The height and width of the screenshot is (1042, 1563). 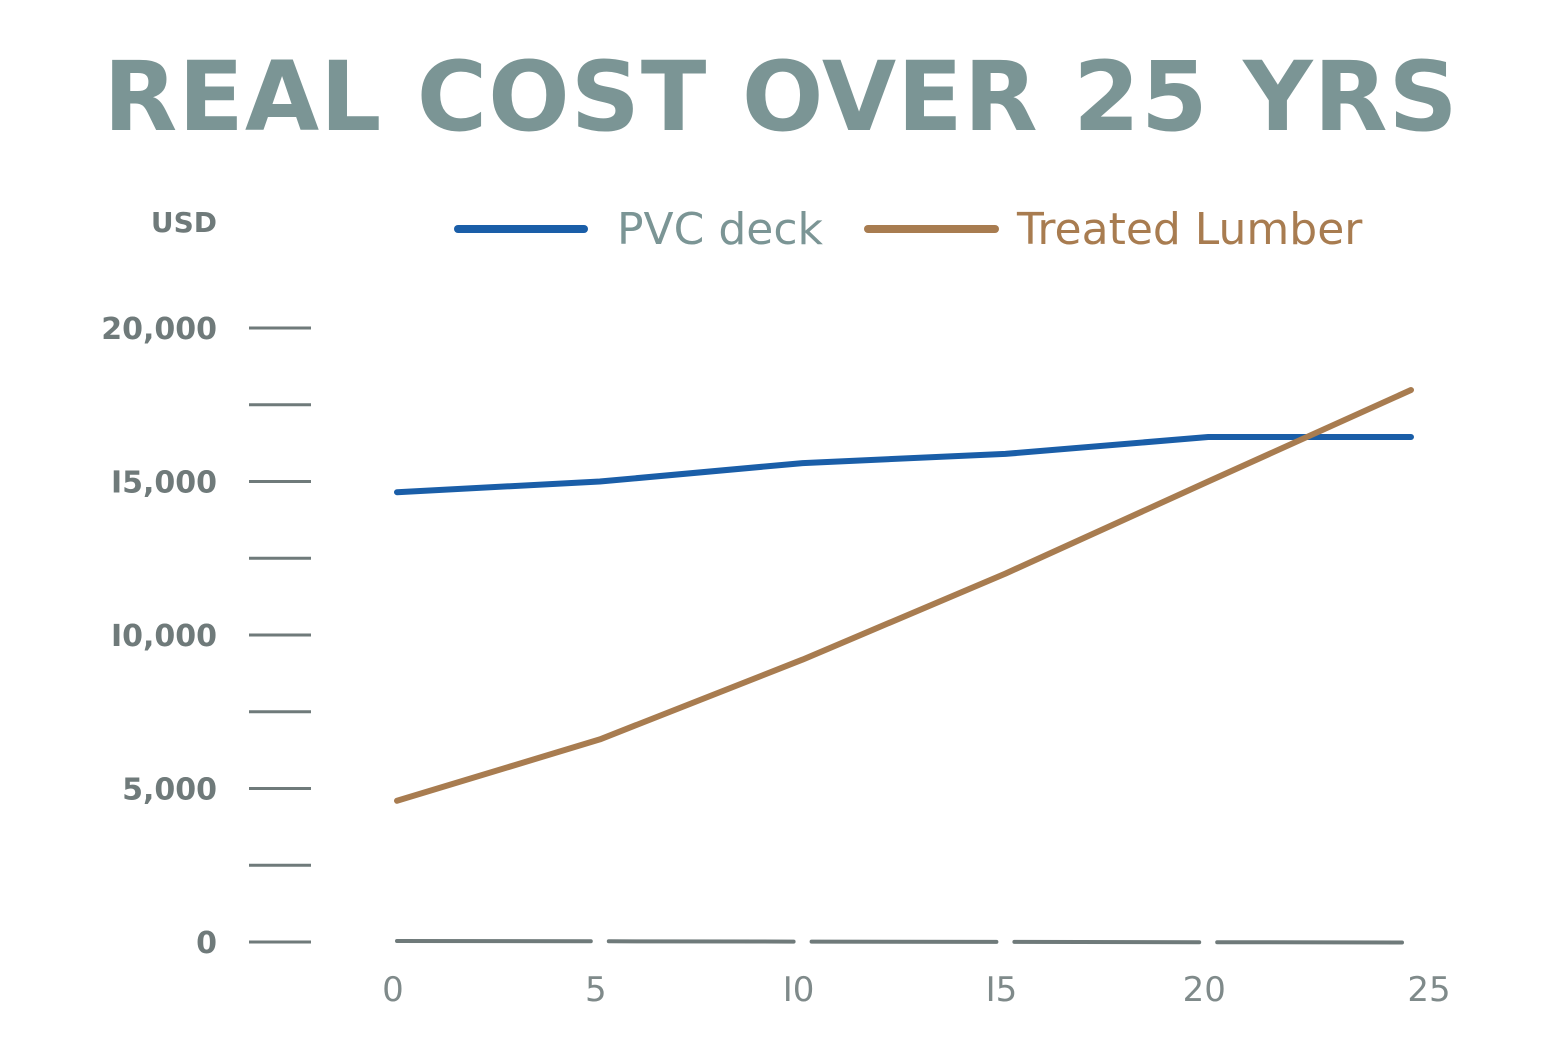 What do you see at coordinates (780, 97) in the screenshot?
I see `chart-title: REAL COST OVER 25 YRS` at bounding box center [780, 97].